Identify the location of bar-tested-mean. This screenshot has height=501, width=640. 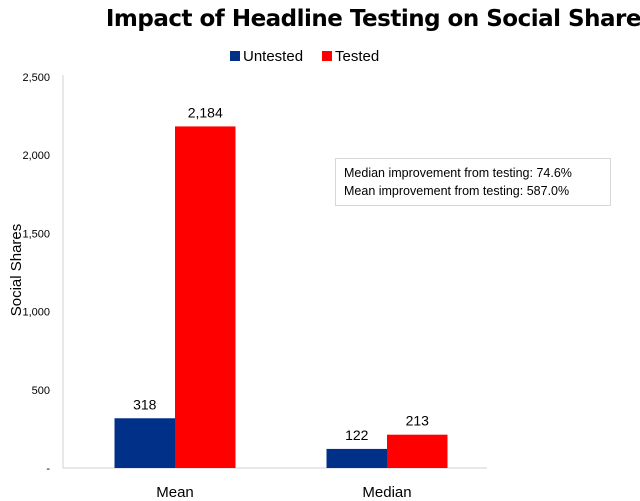
(205, 297).